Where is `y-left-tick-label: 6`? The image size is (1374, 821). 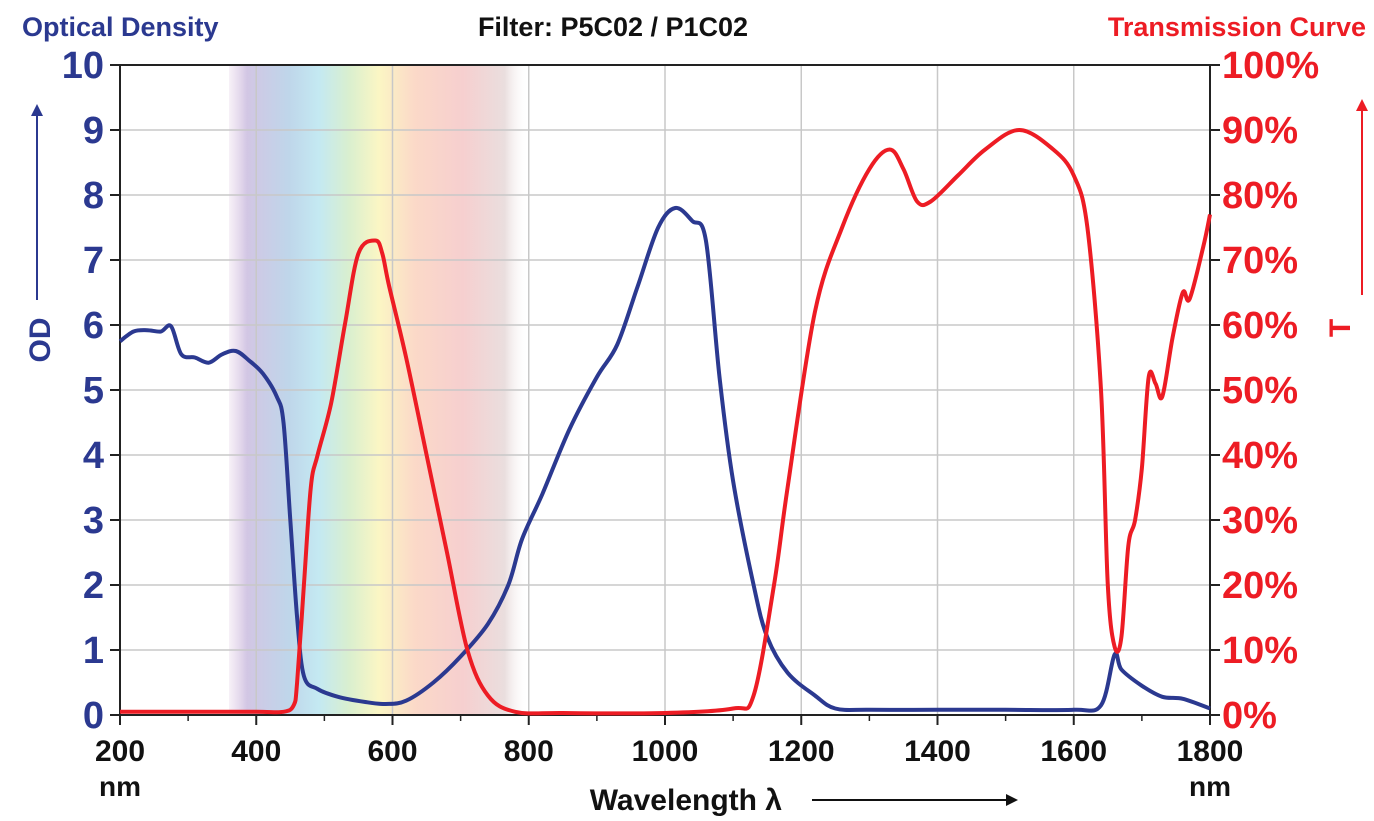
y-left-tick-label: 6 is located at coordinates (93, 326).